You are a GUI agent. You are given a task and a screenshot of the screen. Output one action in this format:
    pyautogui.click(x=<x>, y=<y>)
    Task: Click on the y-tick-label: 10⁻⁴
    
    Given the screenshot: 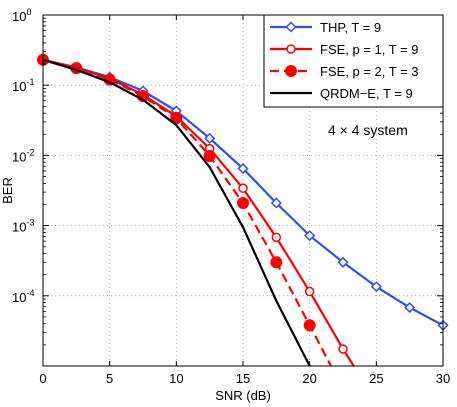 What is the action you would take?
    pyautogui.click(x=23, y=296)
    